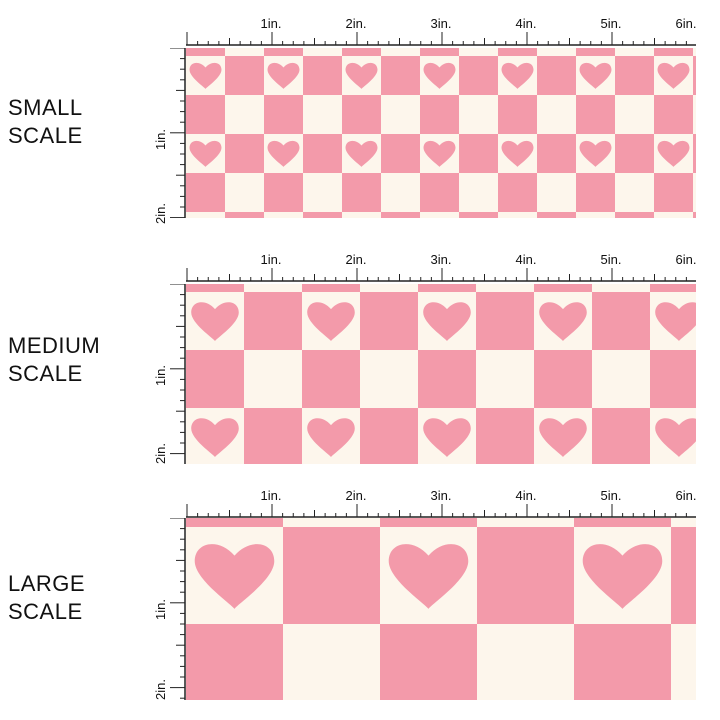 This screenshot has width=720, height=720. What do you see at coordinates (168, 374) in the screenshot?
I see `medium-left-ruler: 1in. 2in.` at bounding box center [168, 374].